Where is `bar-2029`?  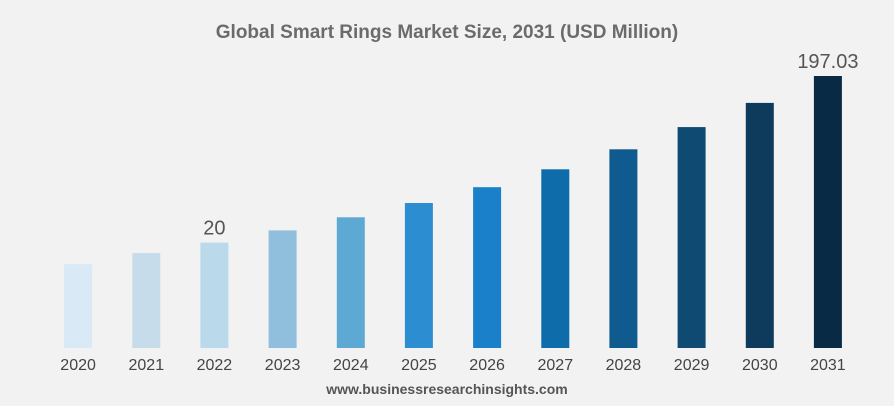
bar-2029 is located at coordinates (691, 237).